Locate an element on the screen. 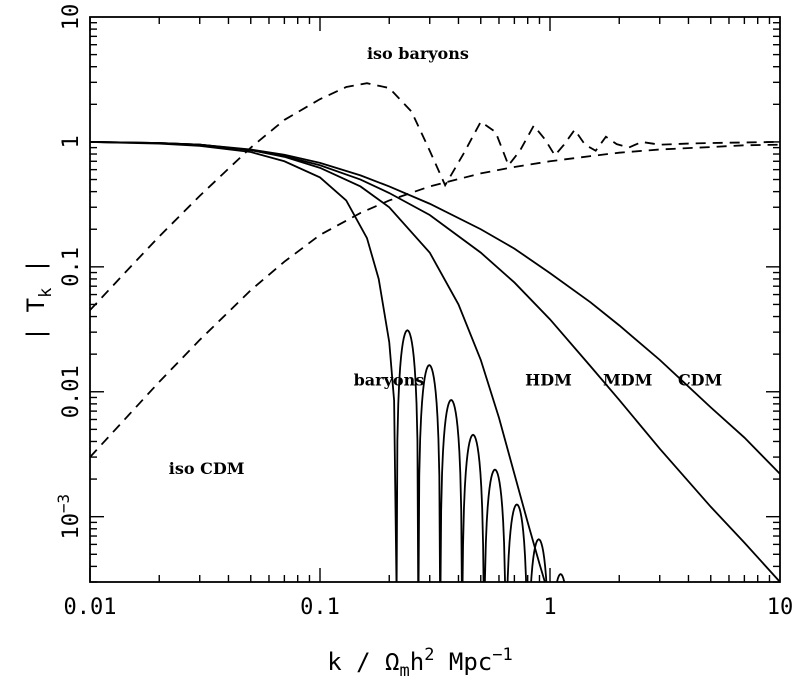  x-tick-label: 0.01 is located at coordinates (90, 607).